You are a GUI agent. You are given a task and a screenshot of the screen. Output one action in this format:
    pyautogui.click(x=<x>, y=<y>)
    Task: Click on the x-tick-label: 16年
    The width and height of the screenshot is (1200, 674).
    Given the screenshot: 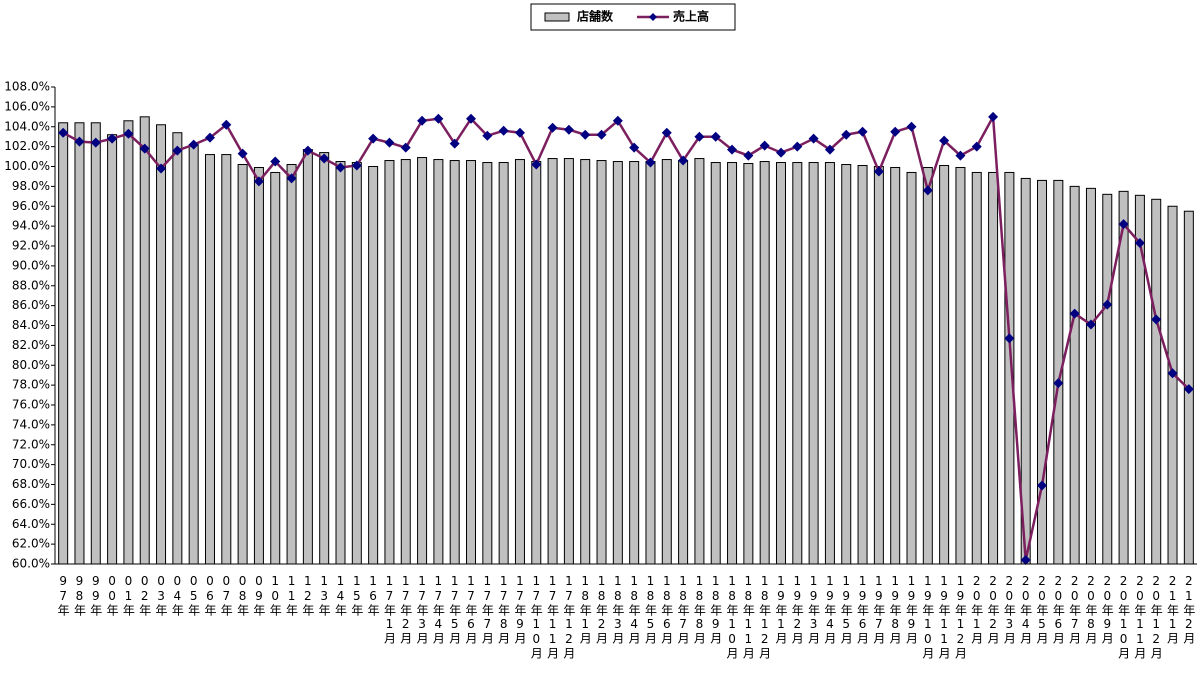 What is the action you would take?
    pyautogui.click(x=373, y=595)
    